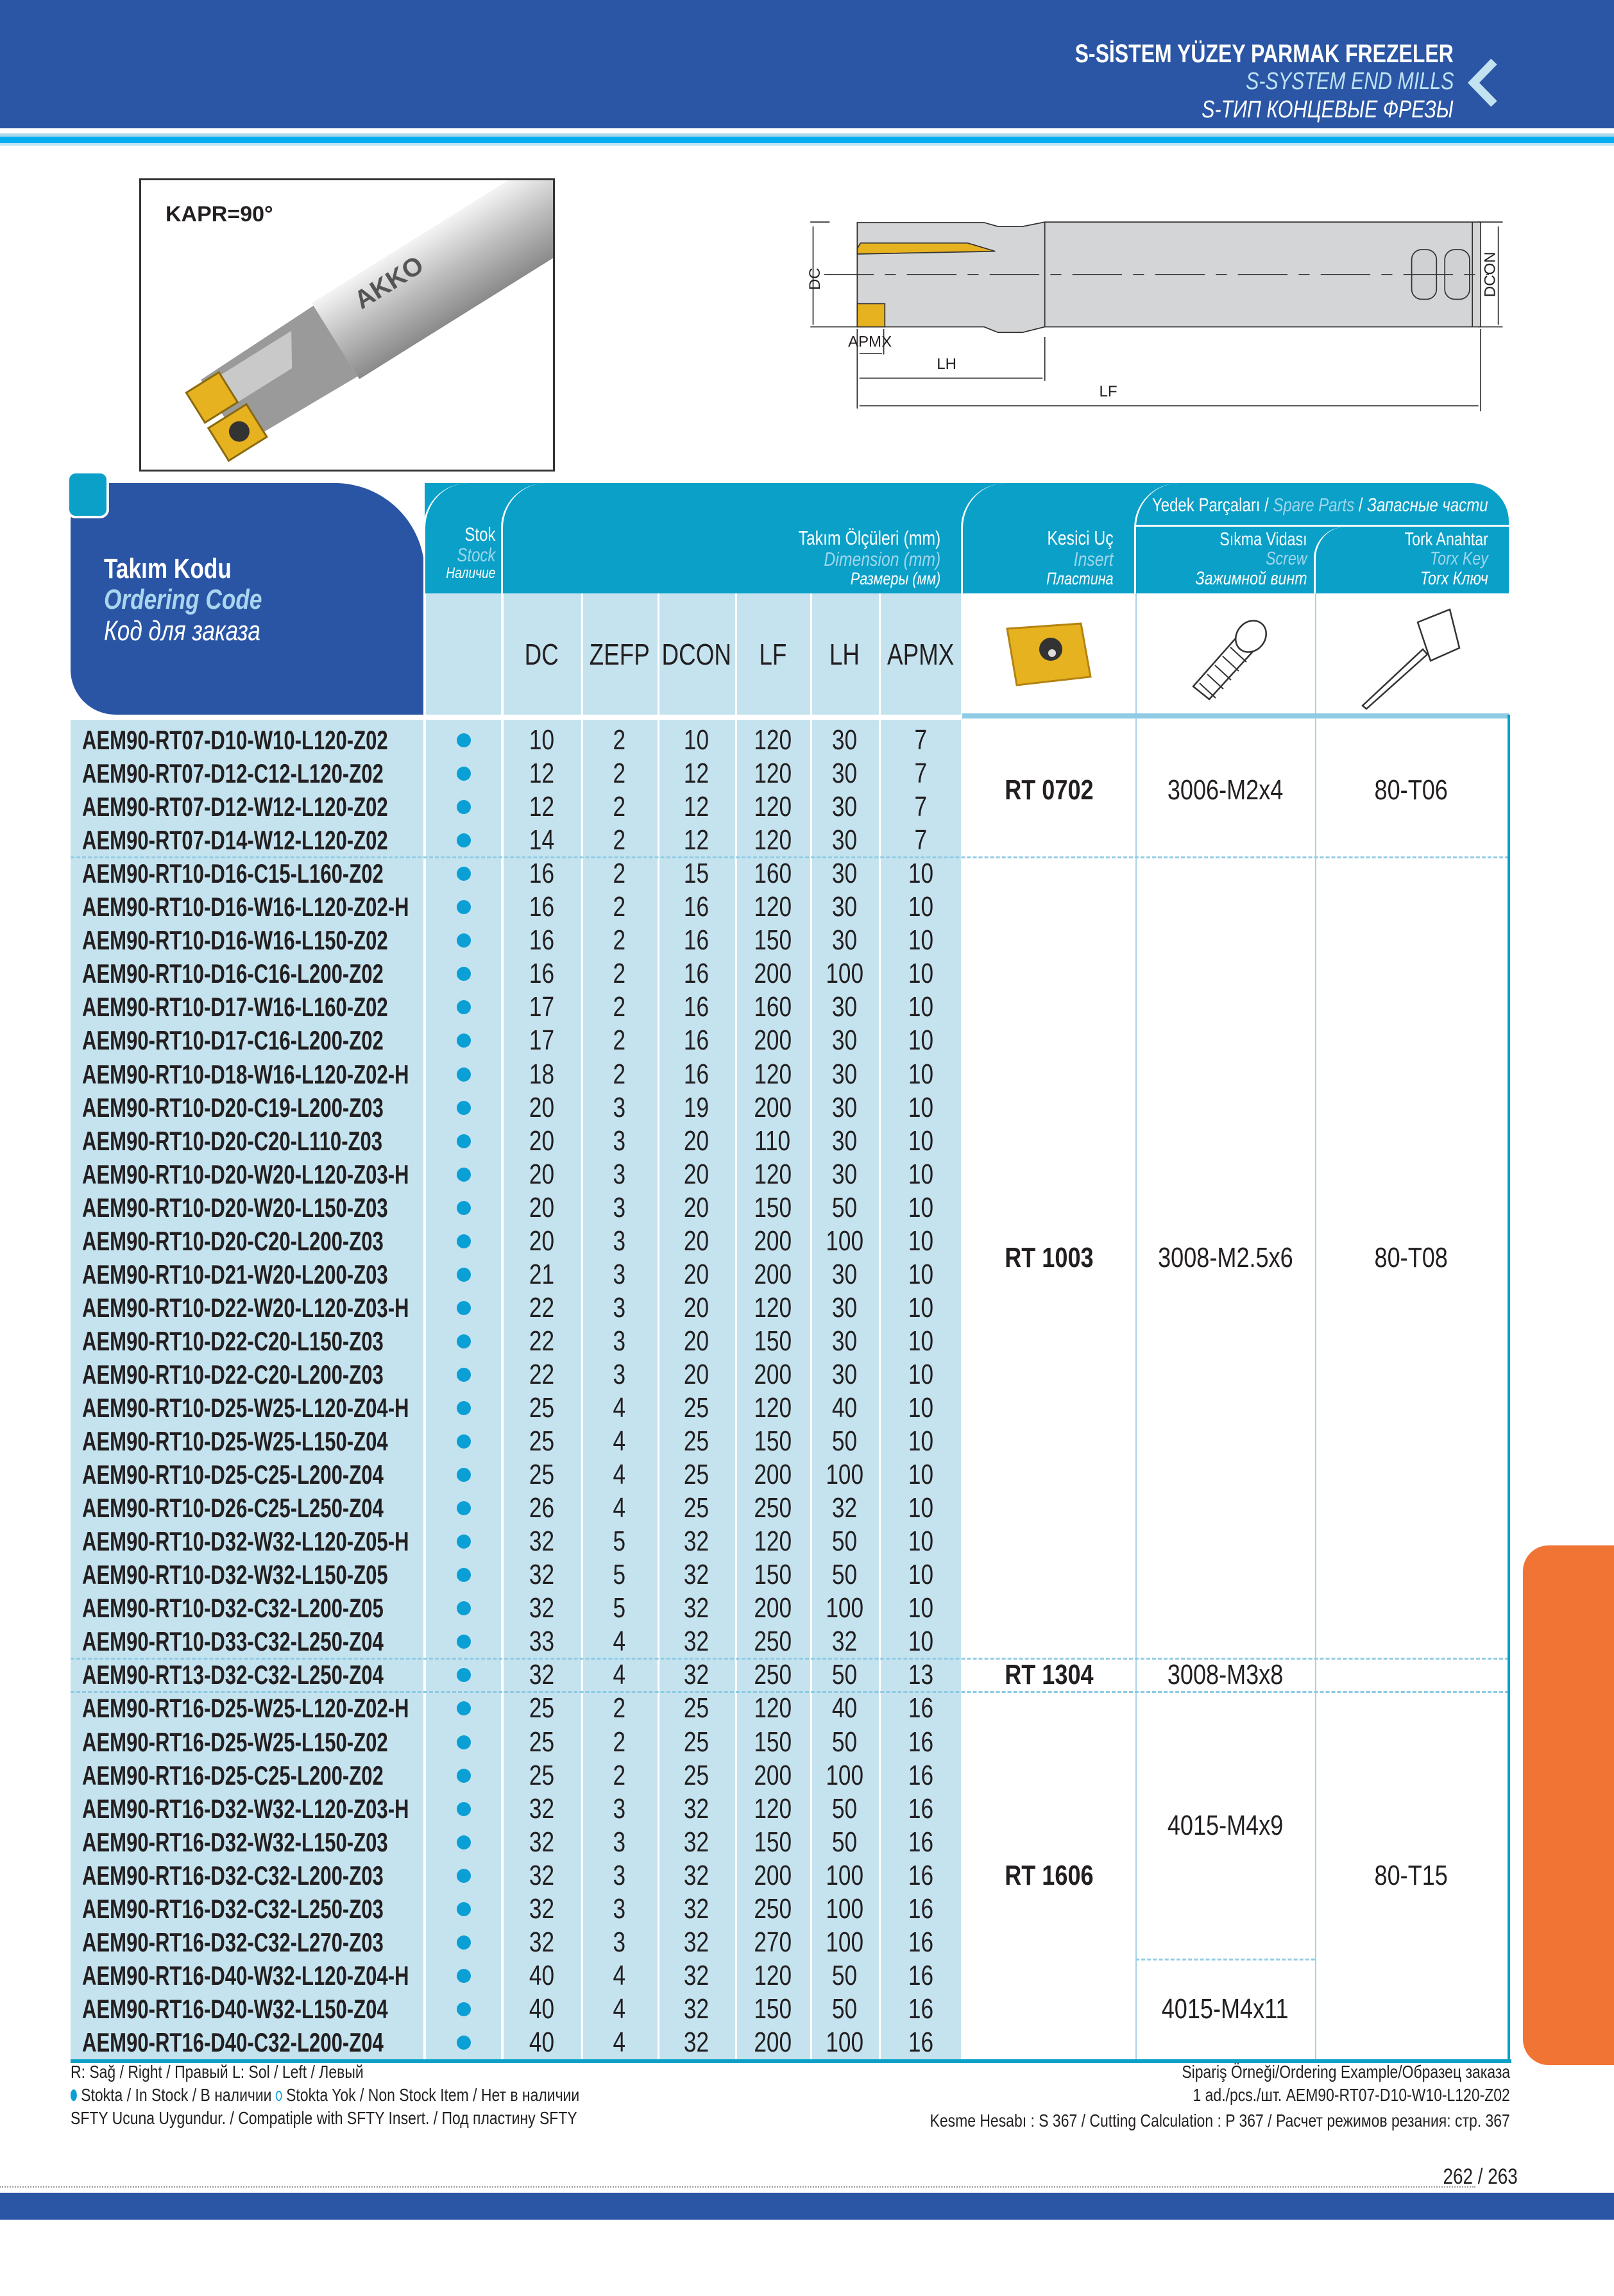 This screenshot has height=2296, width=1614. Describe the element at coordinates (252, 1108) in the screenshot. I see `table-row-code: AEM90-RT10-D20-C19-L200-Z03` at that location.